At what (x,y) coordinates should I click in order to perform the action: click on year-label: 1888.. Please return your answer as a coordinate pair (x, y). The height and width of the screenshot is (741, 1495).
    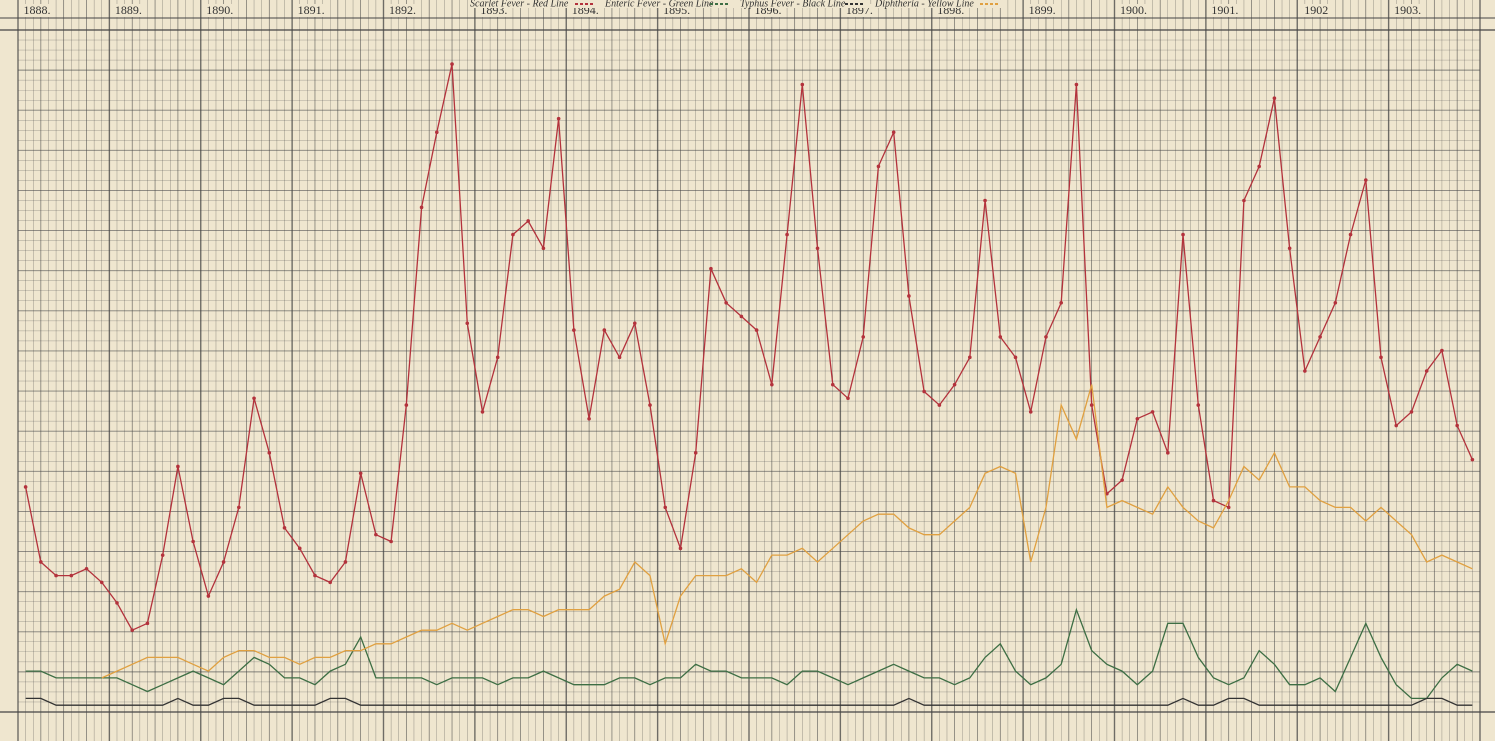
    Looking at the image, I should click on (37, 10).